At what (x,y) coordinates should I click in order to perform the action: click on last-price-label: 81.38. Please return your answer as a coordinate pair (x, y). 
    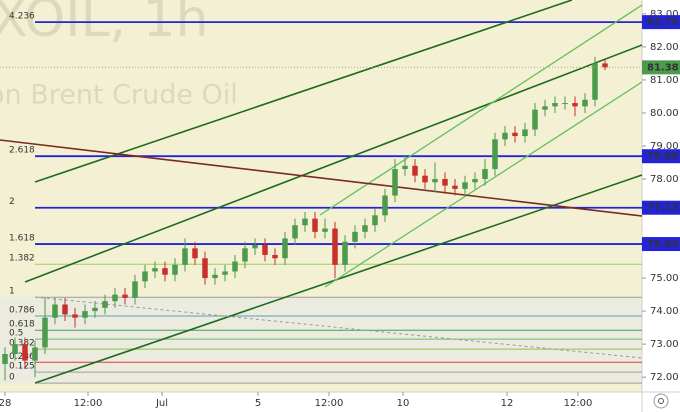
    Looking at the image, I should click on (663, 67).